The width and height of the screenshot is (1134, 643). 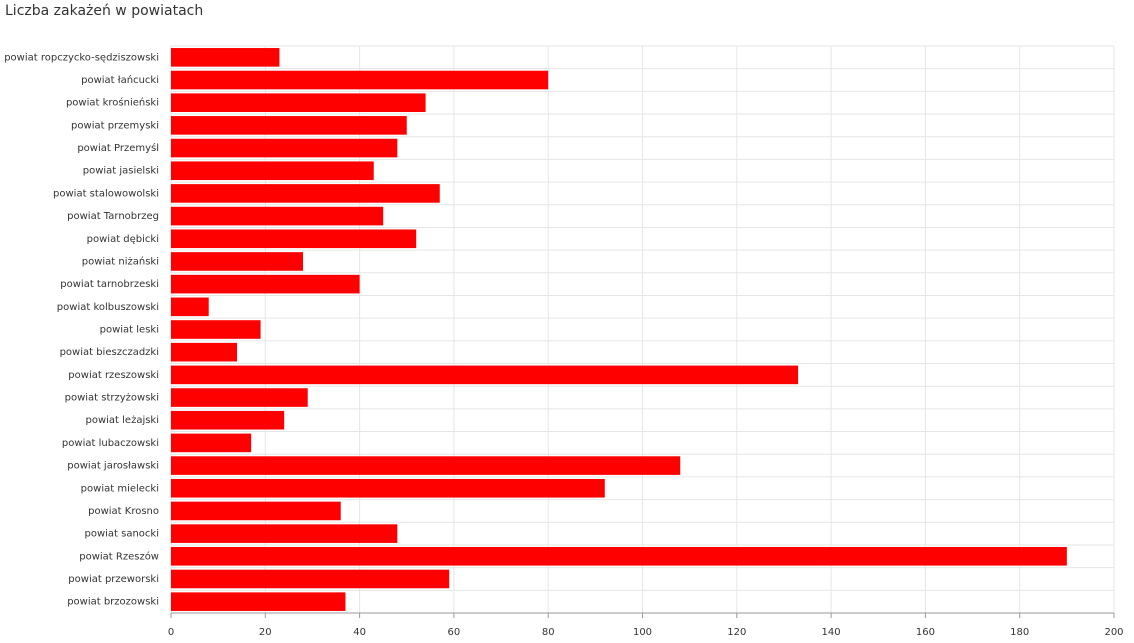 I want to click on x-tick-label: 0, so click(x=171, y=632).